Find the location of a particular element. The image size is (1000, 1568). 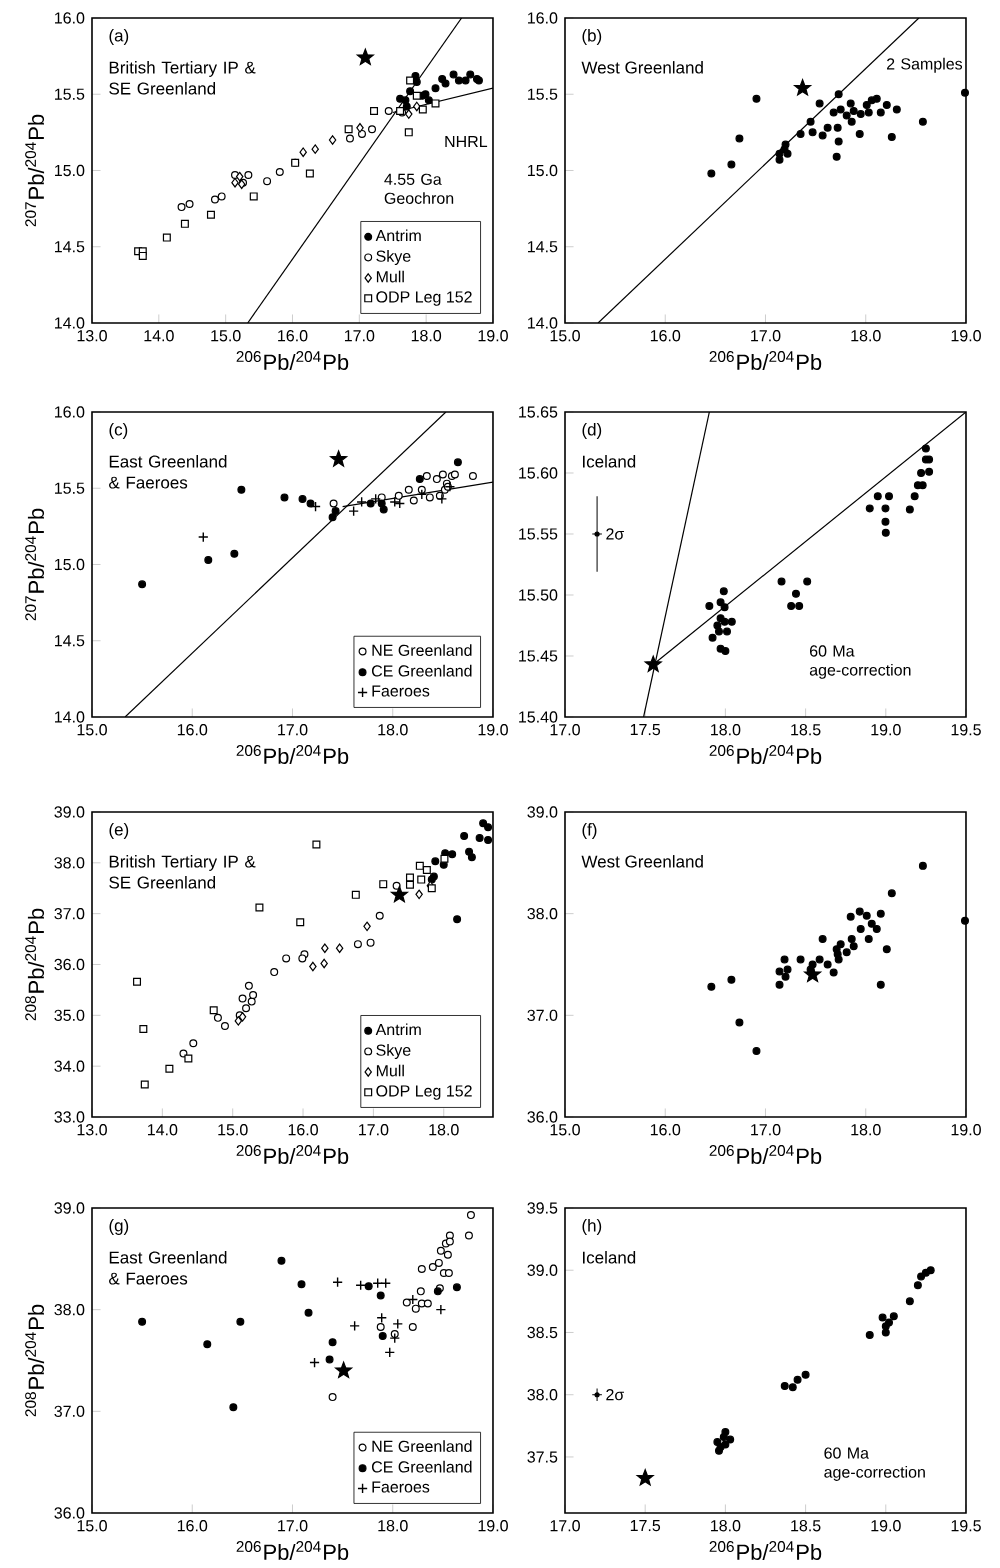

annotation: 4.55 Ga Geochron is located at coordinates (419, 188).